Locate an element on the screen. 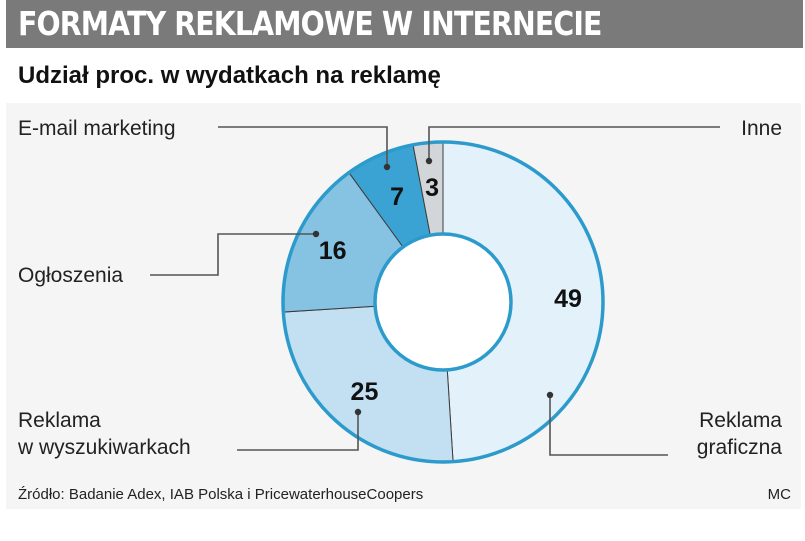 This screenshot has height=541, width=805. data-label-1: 25 is located at coordinates (365, 392).